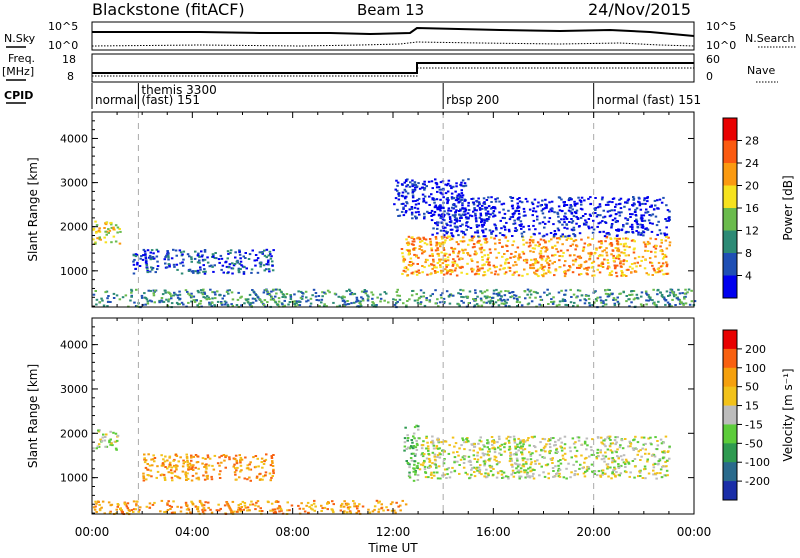 Image resolution: width=800 pixels, height=558 pixels. Describe the element at coordinates (472, 100) in the screenshot. I see `cpid-label-3: rbsp 200` at that location.